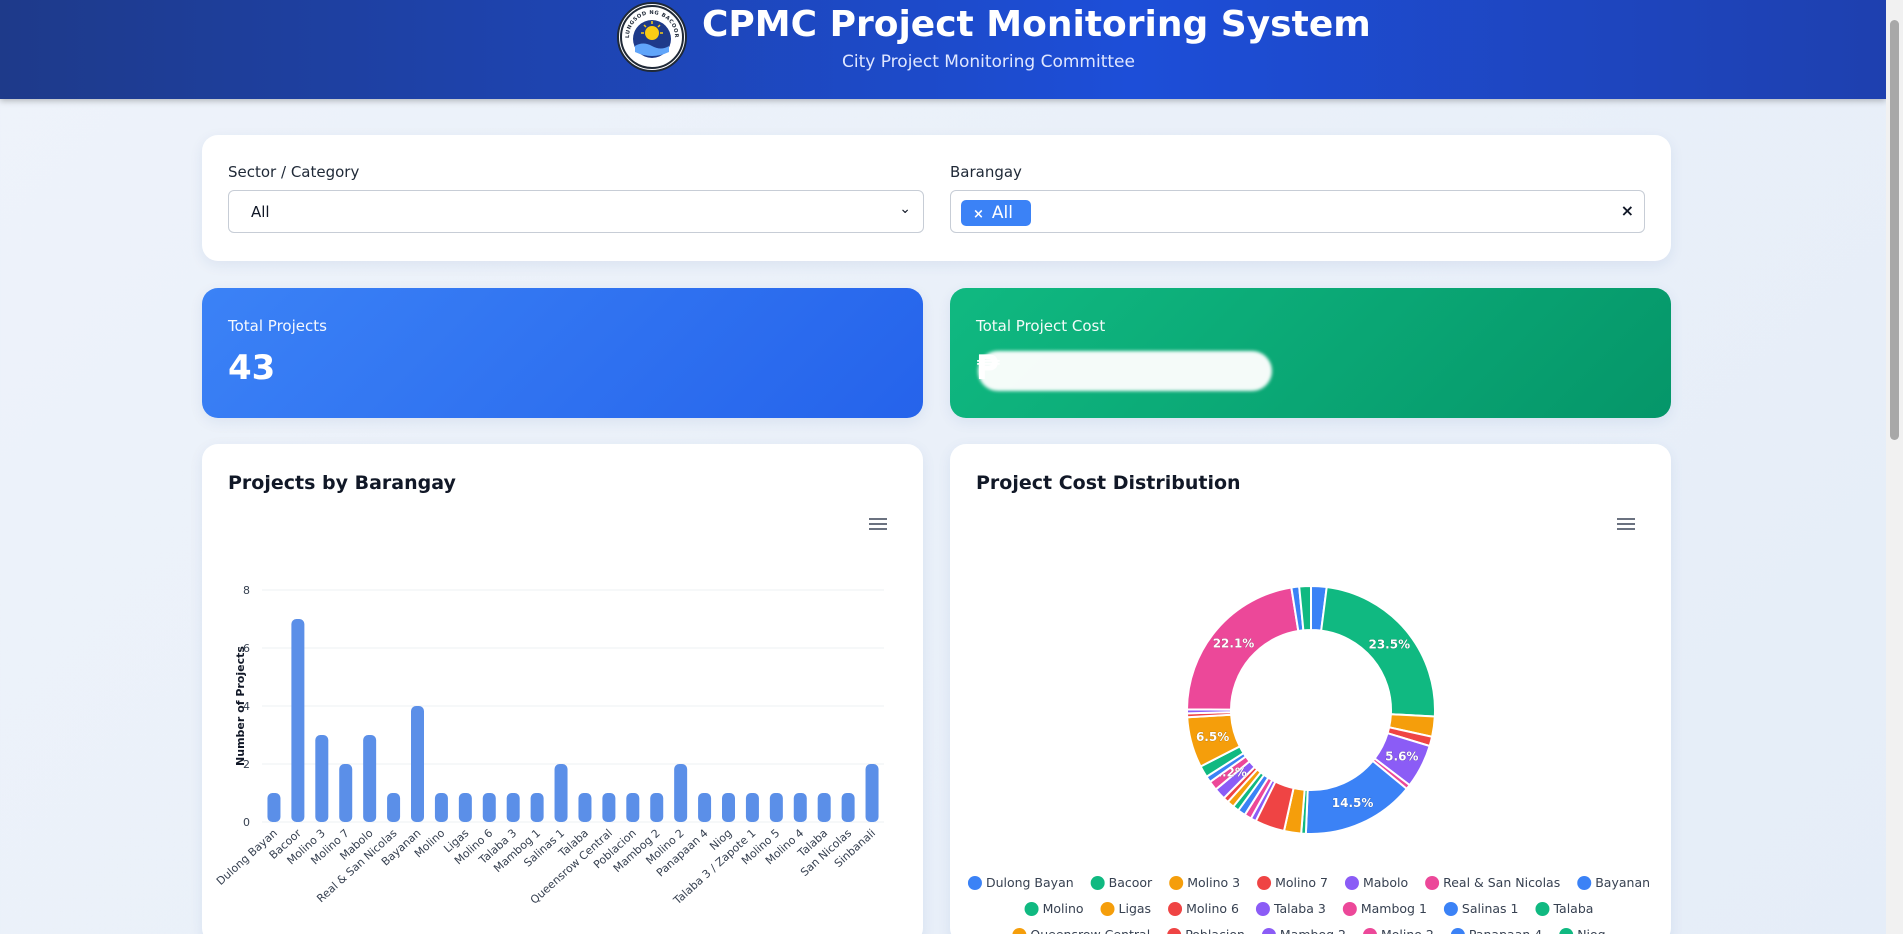  What do you see at coordinates (277, 326) in the screenshot?
I see `total-projects-label: Total Projects` at bounding box center [277, 326].